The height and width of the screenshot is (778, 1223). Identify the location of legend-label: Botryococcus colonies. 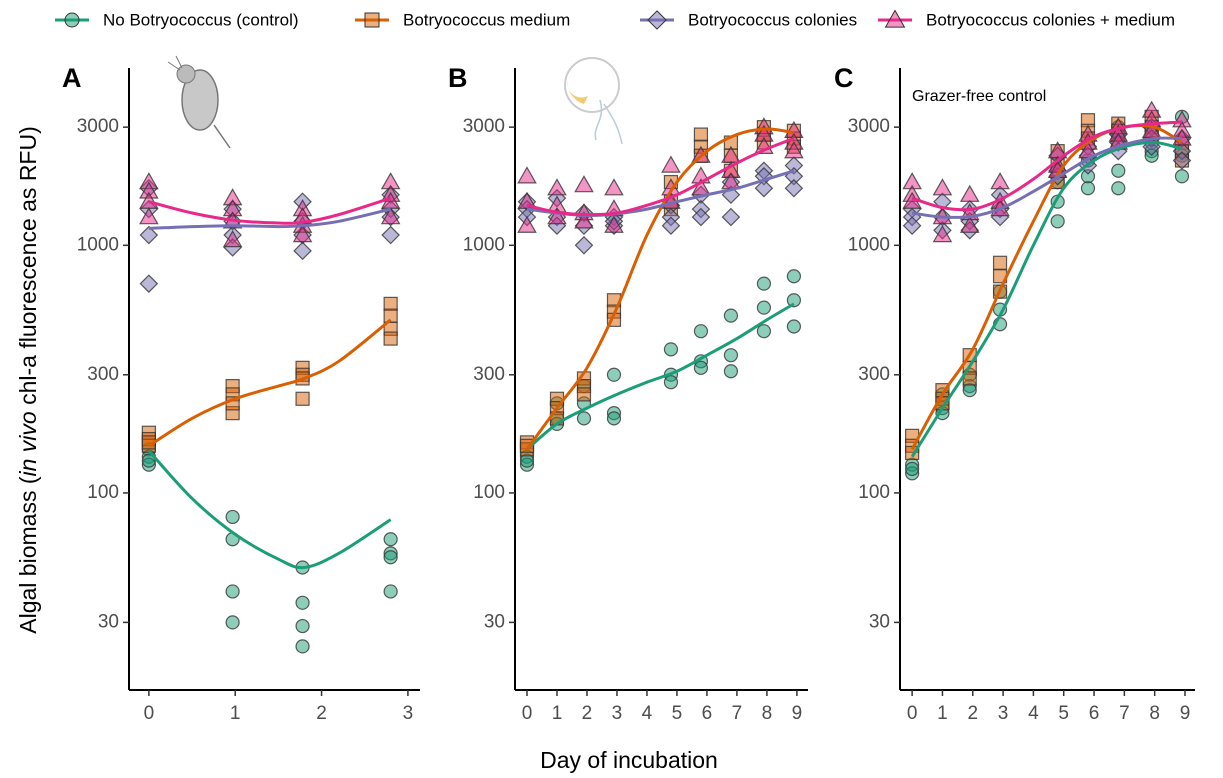
(772, 19).